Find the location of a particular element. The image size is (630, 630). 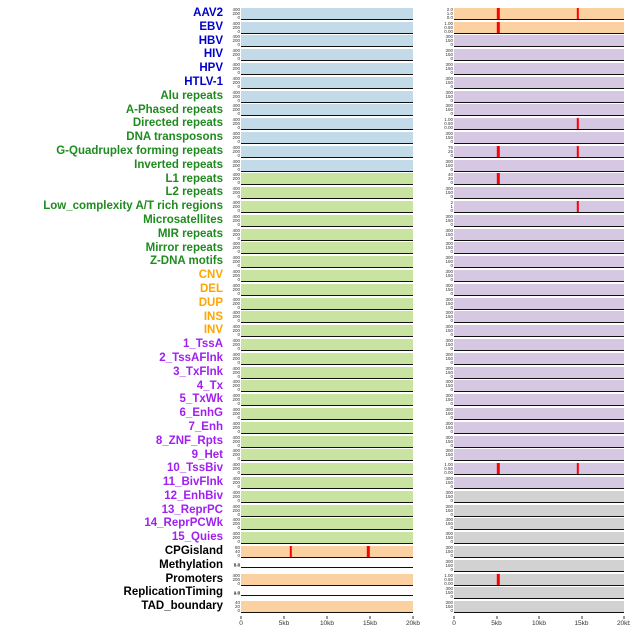

track-row: Promoters 400 200 0 1.00 0.50 0.00 is located at coordinates (315, 580).